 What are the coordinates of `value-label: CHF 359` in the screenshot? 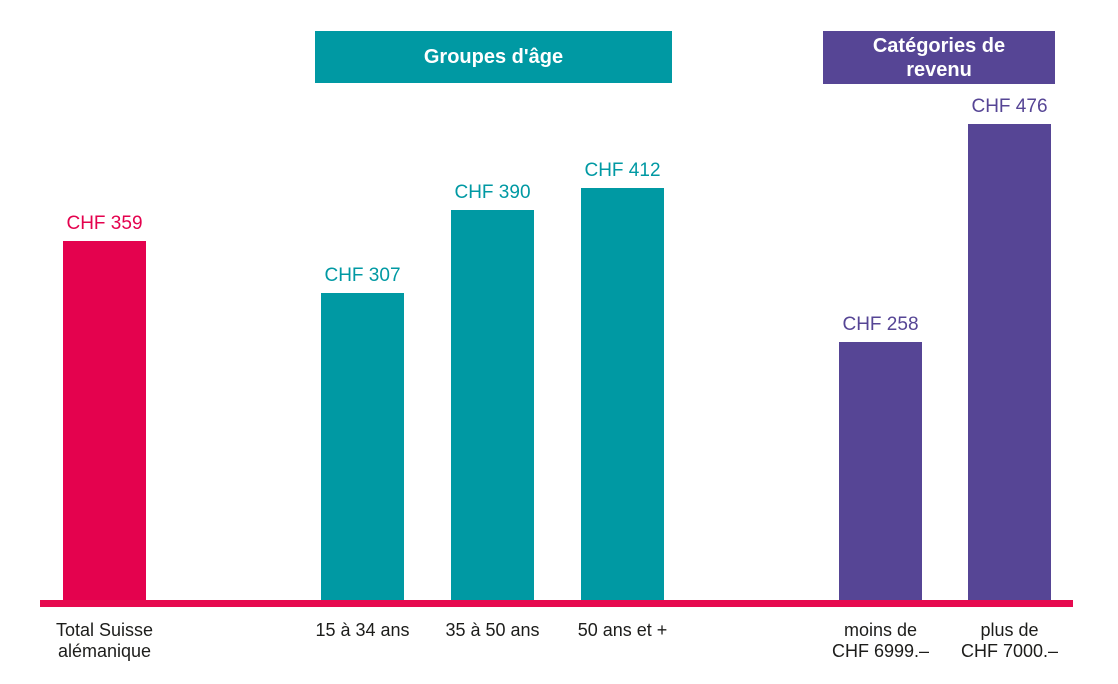 It's located at (104, 223).